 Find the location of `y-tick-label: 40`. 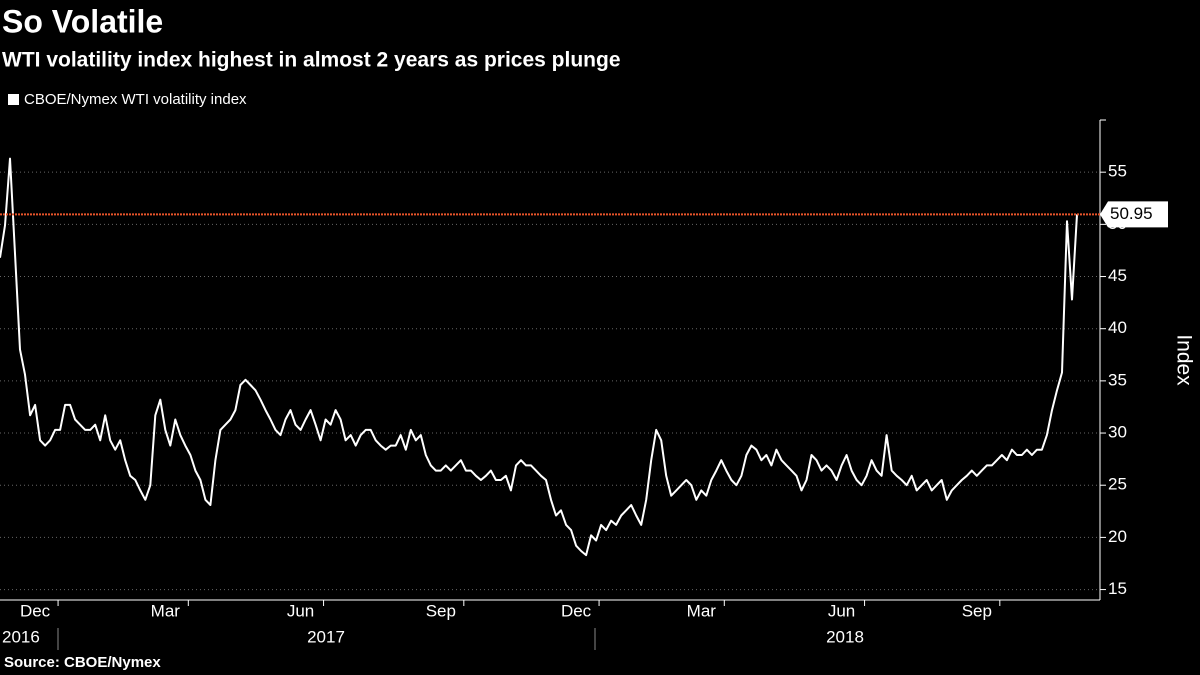

y-tick-label: 40 is located at coordinates (1117, 327).